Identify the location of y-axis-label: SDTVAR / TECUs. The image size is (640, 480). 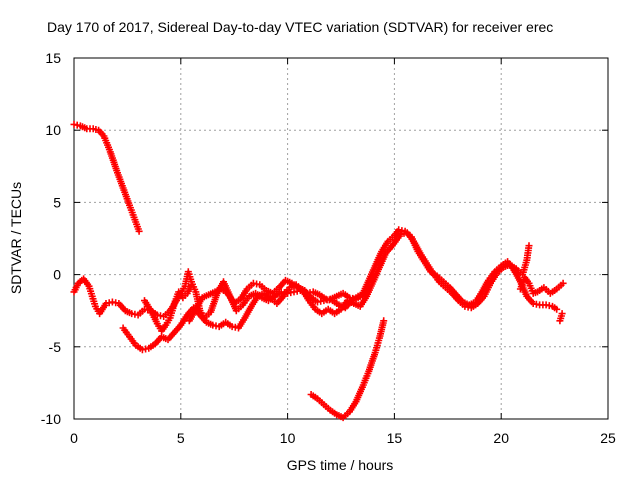
(16, 238).